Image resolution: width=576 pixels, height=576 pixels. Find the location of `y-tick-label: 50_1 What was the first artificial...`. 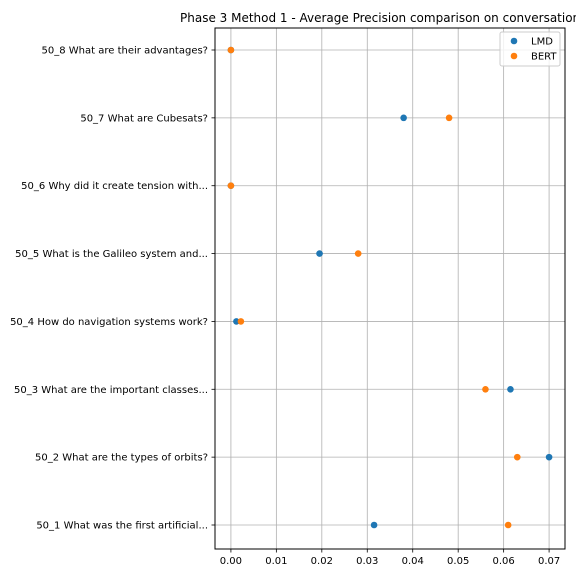

y-tick-label: 50_1 What was the first artificial... is located at coordinates (122, 526).